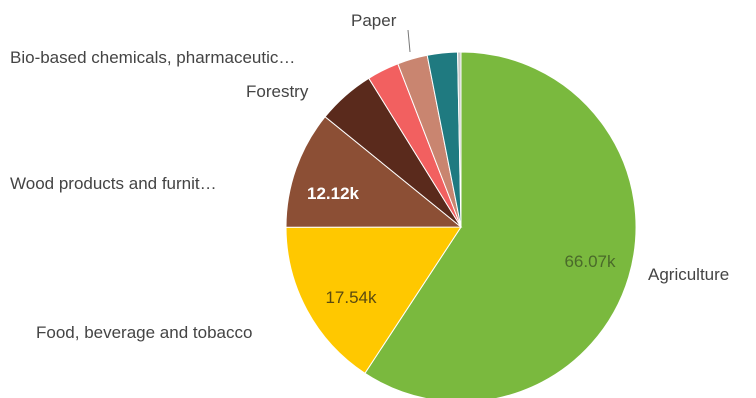 This screenshot has width=756, height=398. What do you see at coordinates (277, 91) in the screenshot?
I see `slice-label-forestry: Forestry` at bounding box center [277, 91].